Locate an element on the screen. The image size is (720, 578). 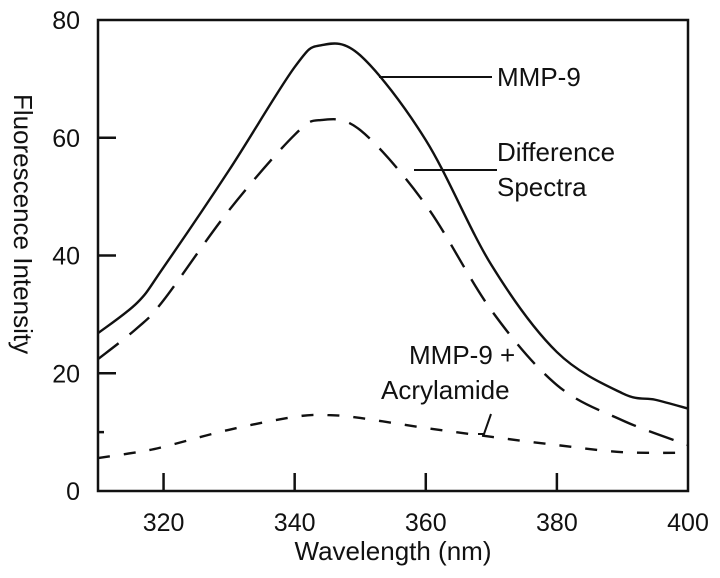
x-tick-label: 380 is located at coordinates (557, 523).